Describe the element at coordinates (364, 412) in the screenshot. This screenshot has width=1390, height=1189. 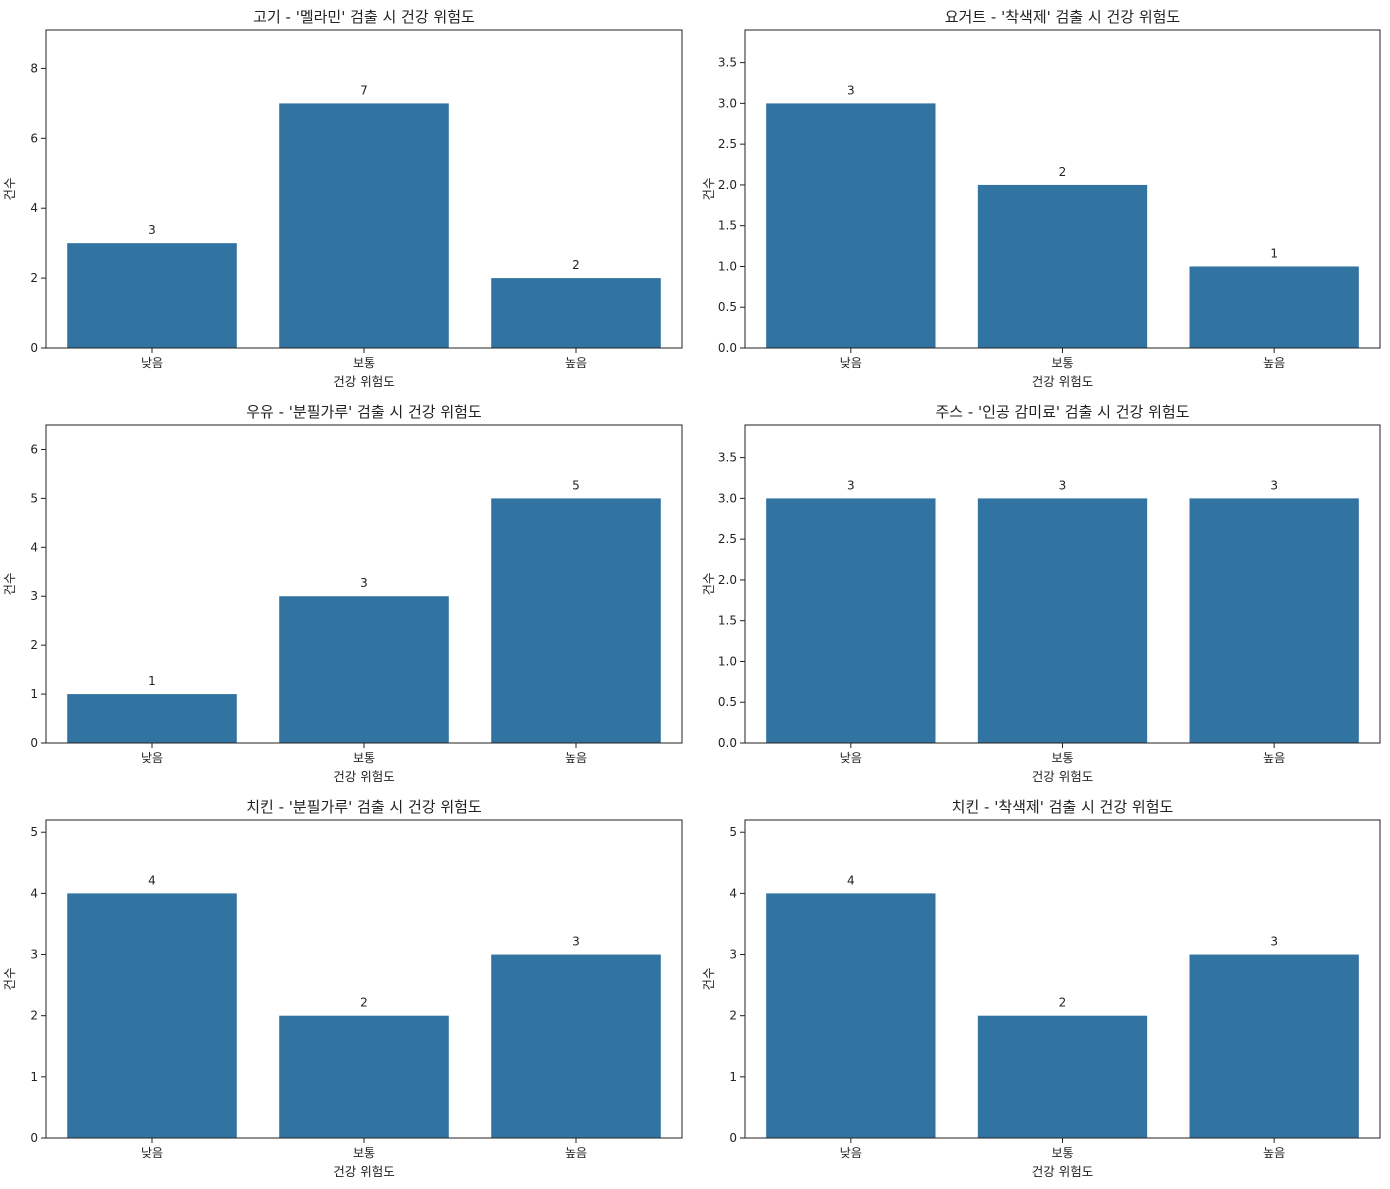
I see `chart-title: 우유 - '분필가루' 검출 시 건강 위험도` at that location.